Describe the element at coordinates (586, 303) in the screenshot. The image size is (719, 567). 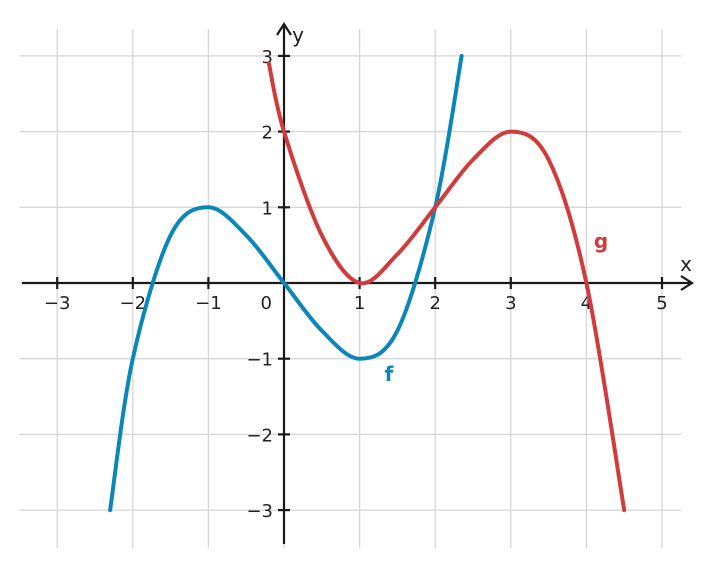
I see `x-tick-label: 4` at that location.